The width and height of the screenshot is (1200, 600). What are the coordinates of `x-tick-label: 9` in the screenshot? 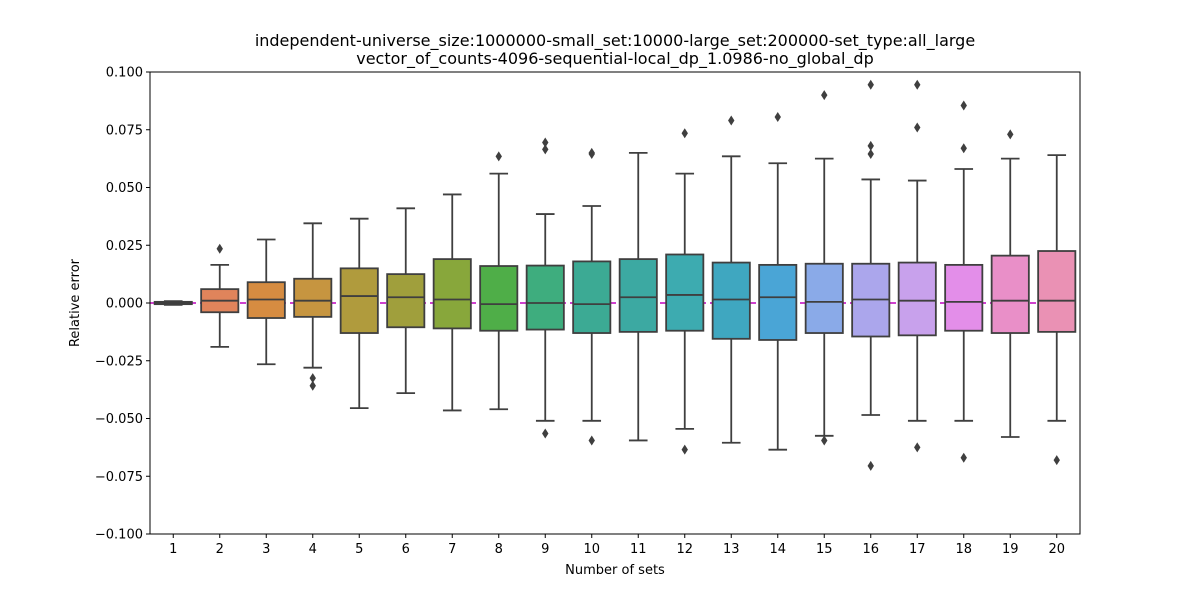 It's located at (545, 549).